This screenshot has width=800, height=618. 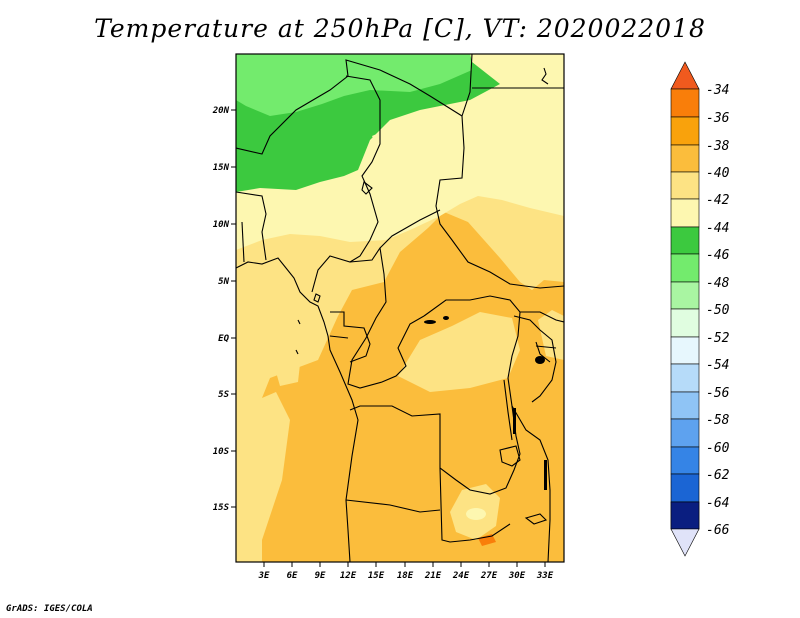 What do you see at coordinates (718, 420) in the screenshot?
I see `colorbar-label: -58` at bounding box center [718, 420].